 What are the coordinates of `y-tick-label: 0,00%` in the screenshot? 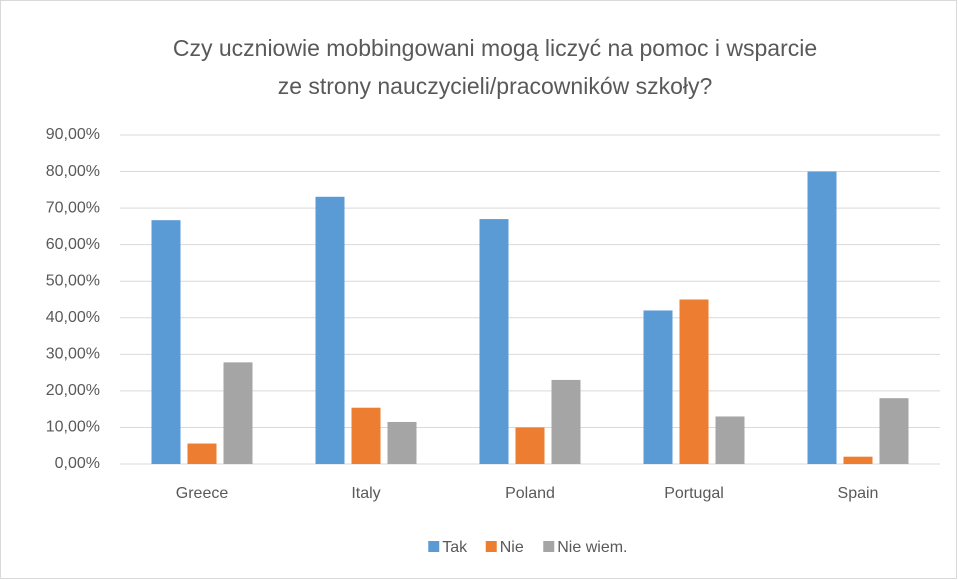 It's located at (77, 463).